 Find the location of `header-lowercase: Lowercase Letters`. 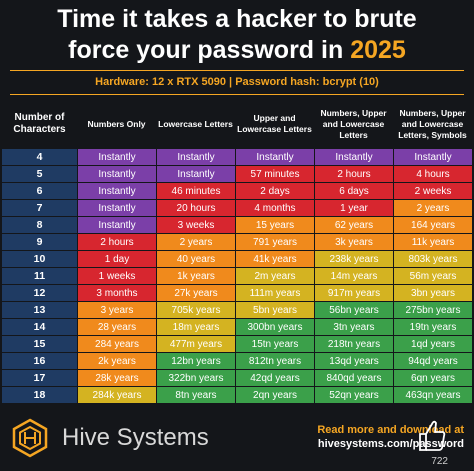

header-lowercase: Lowercase Letters is located at coordinates (195, 123).